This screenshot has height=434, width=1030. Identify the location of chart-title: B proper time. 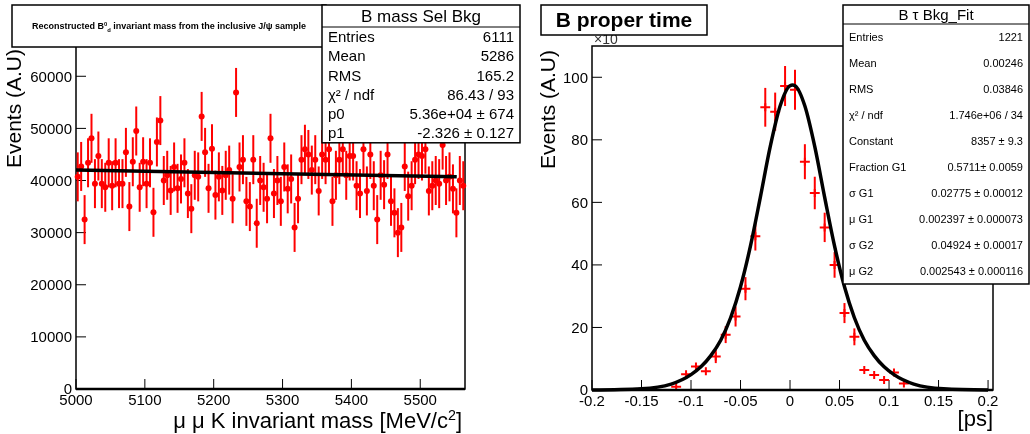
(624, 20).